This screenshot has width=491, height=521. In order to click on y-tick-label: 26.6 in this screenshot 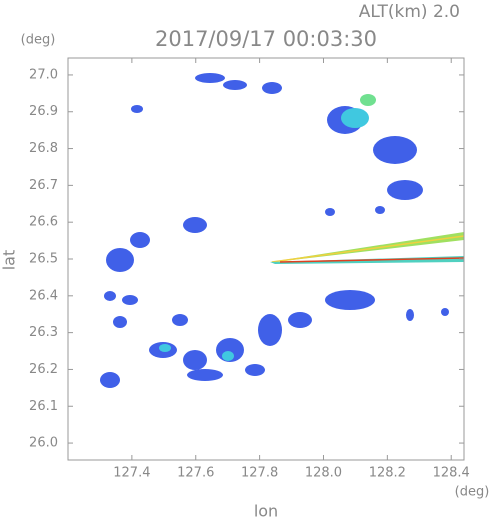, I will do `click(43, 222)`.